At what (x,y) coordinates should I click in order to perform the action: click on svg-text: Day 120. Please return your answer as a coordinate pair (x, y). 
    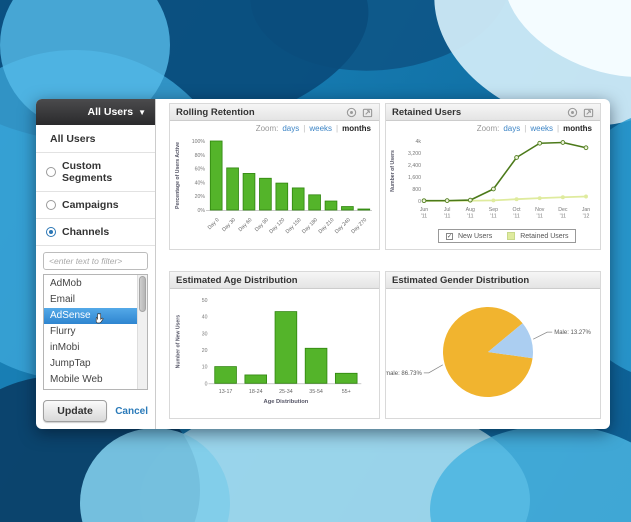
    Looking at the image, I should click on (277, 226).